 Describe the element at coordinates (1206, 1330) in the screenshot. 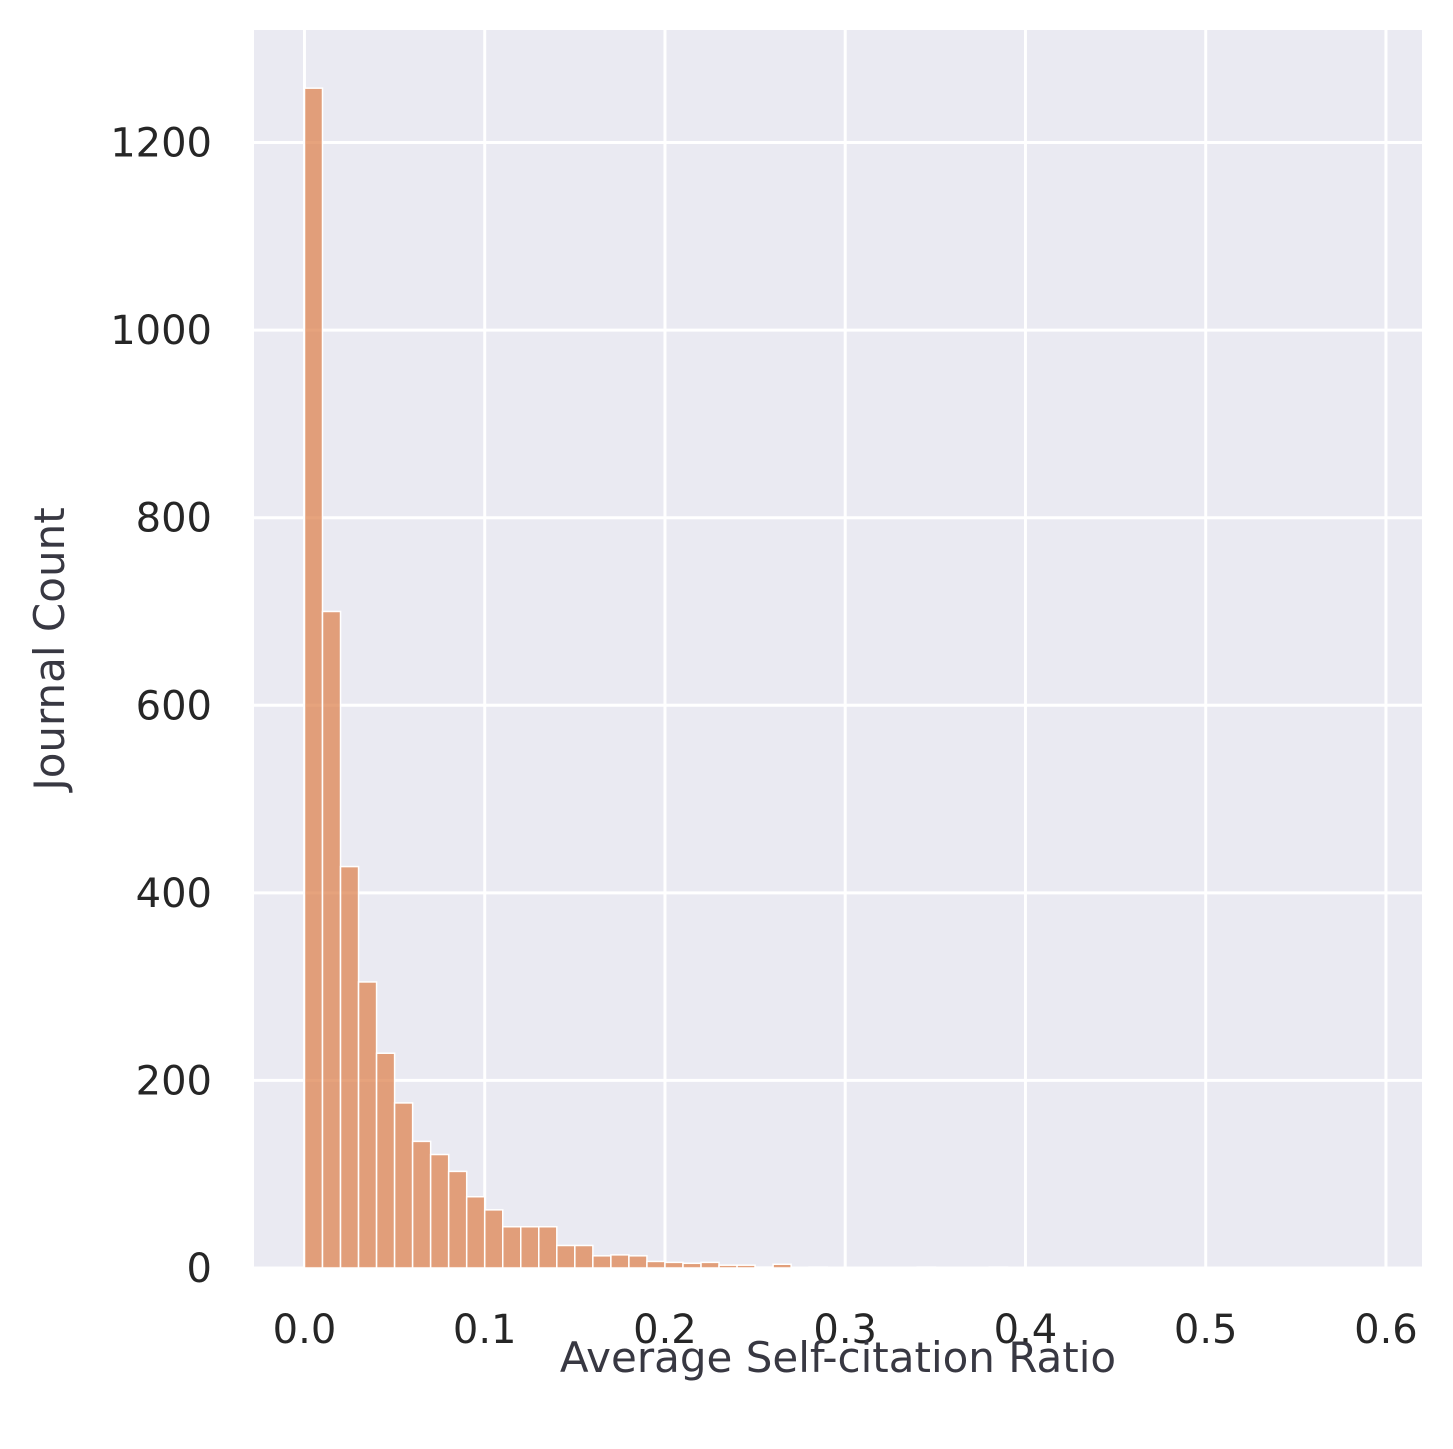

I see `x-tick-label: 0.5` at that location.